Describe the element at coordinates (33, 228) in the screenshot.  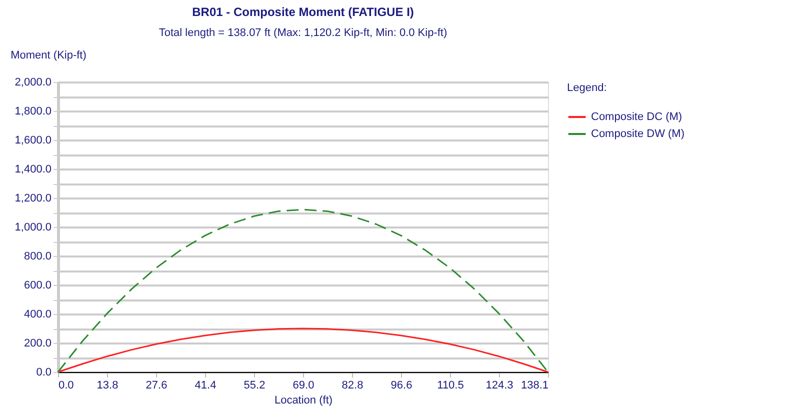
I see `y-tick-label: 1,000.0` at that location.